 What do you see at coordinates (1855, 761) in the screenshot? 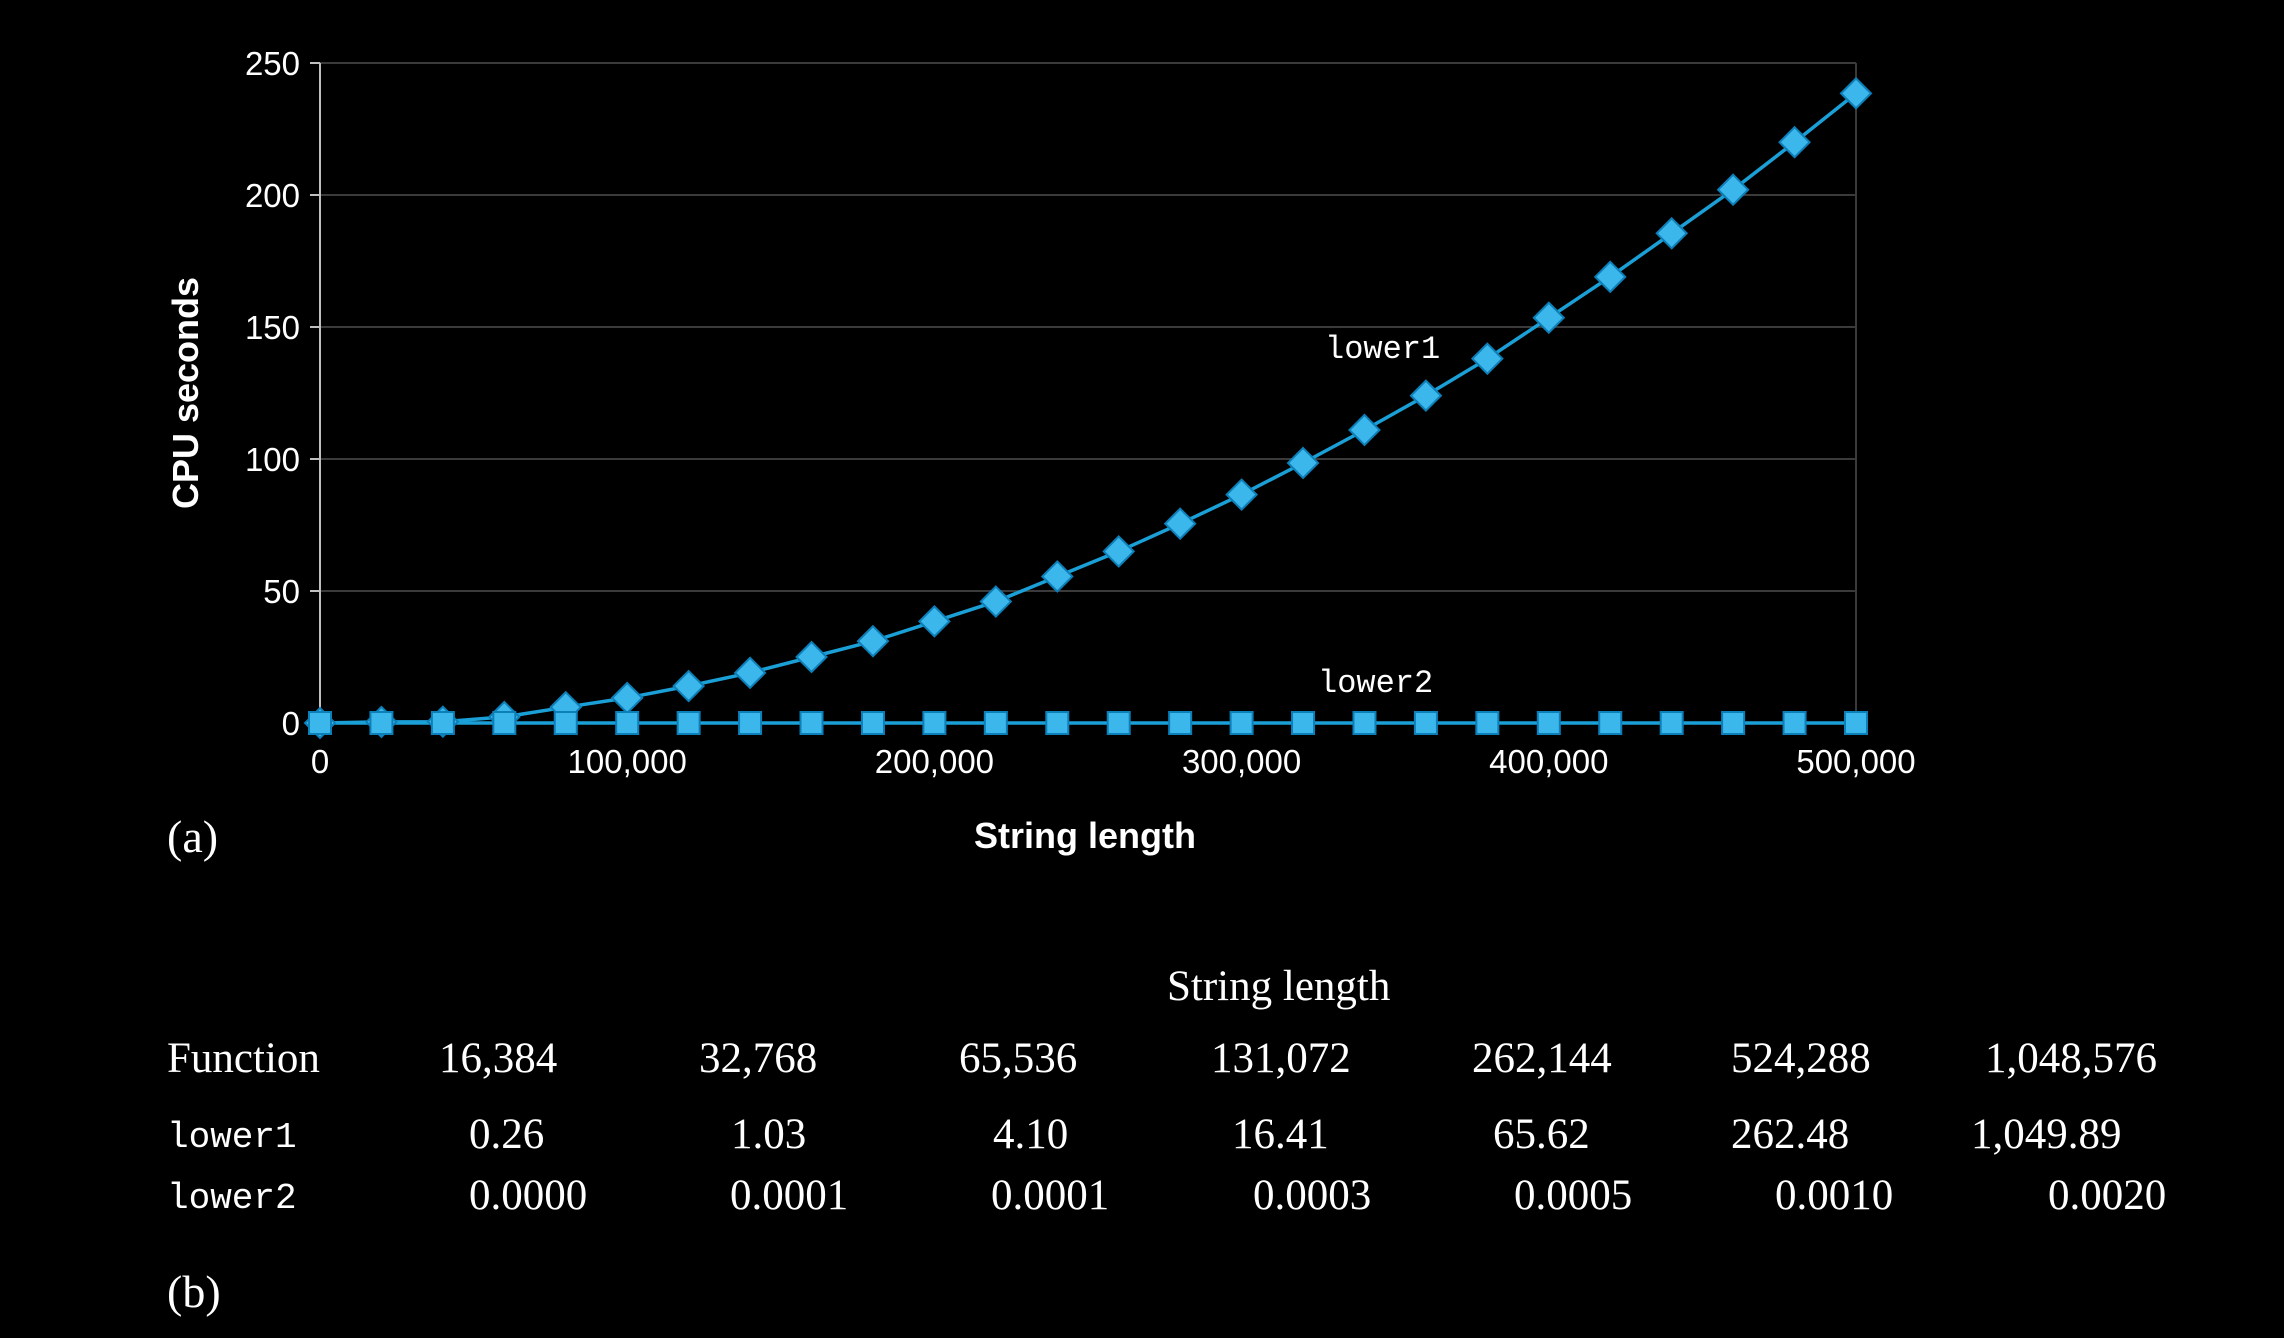
I see `x-tick-label: 500,000` at bounding box center [1855, 761].